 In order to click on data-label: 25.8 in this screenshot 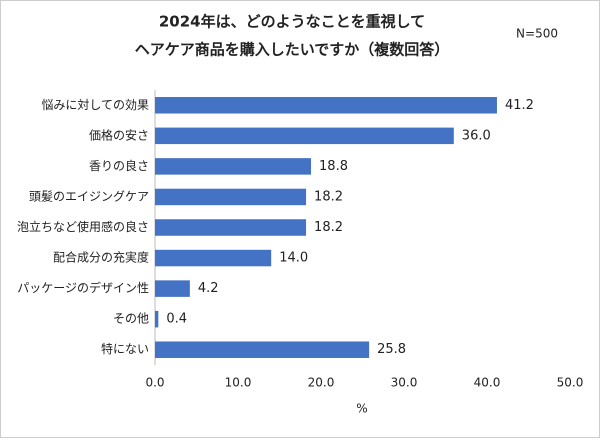, I will do `click(391, 349)`.